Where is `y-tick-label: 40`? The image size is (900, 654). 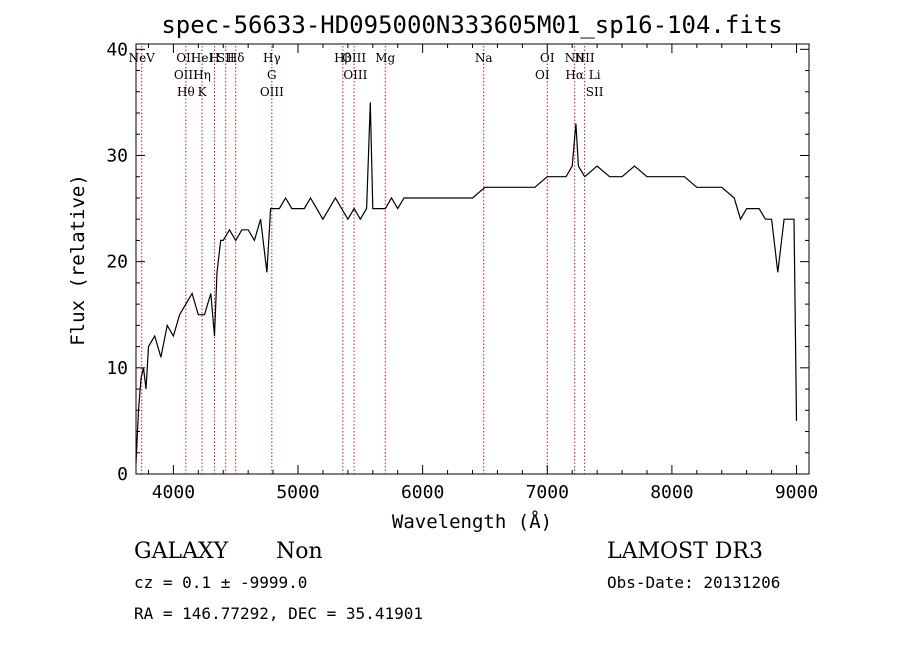 y-tick-label: 40 is located at coordinates (117, 49).